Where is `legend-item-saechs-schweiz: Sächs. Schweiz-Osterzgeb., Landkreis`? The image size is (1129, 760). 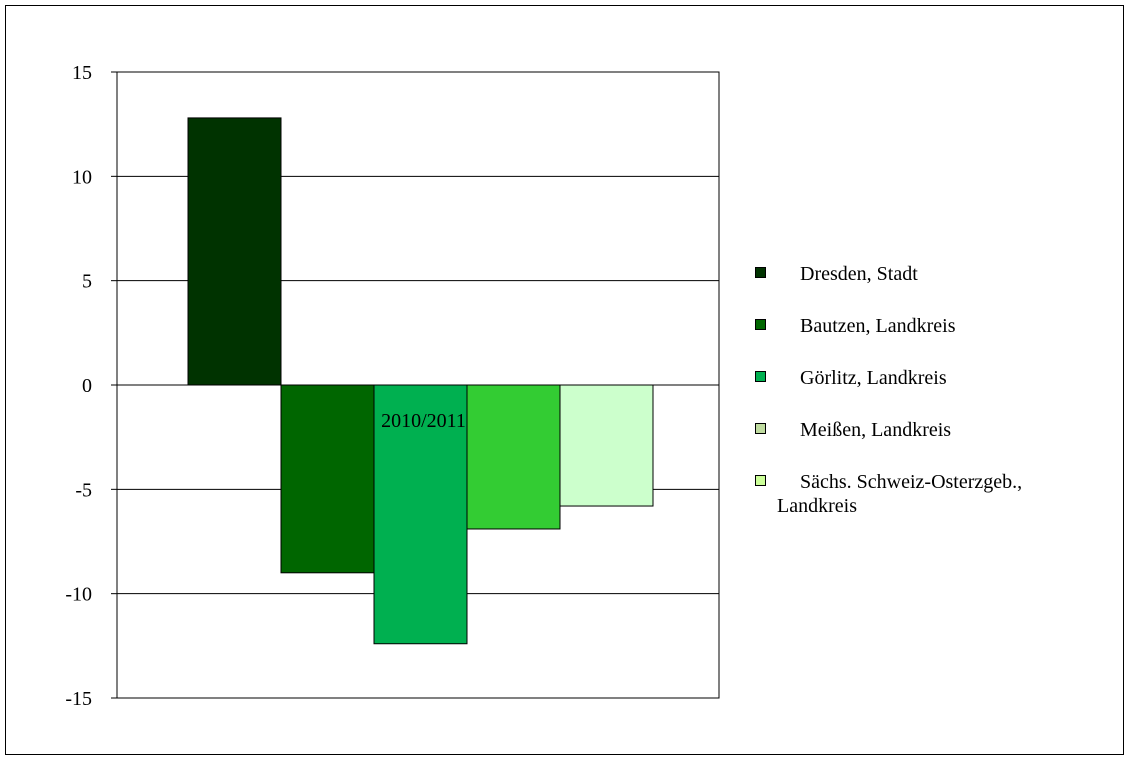 legend-item-saechs-schweiz: Sächs. Schweiz-Osterzgeb., Landkreis is located at coordinates (932, 494).